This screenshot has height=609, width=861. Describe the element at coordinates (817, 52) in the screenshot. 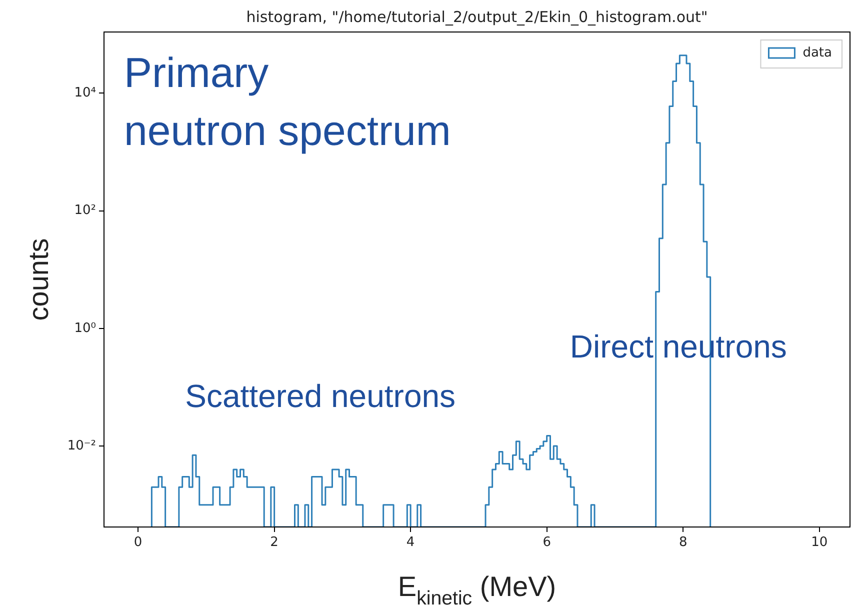

I see `legend-label: data` at that location.